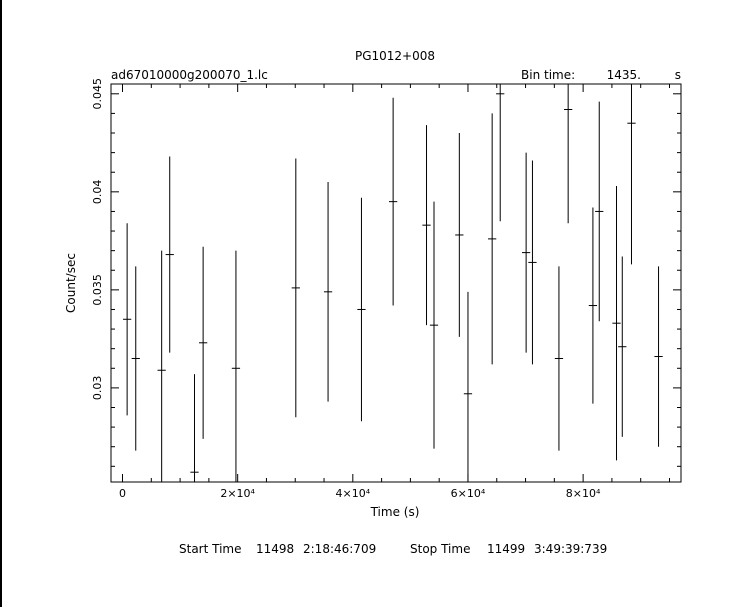 The height and width of the screenshot is (607, 743). I want to click on x-tick-label: 2×10⁴, so click(237, 493).